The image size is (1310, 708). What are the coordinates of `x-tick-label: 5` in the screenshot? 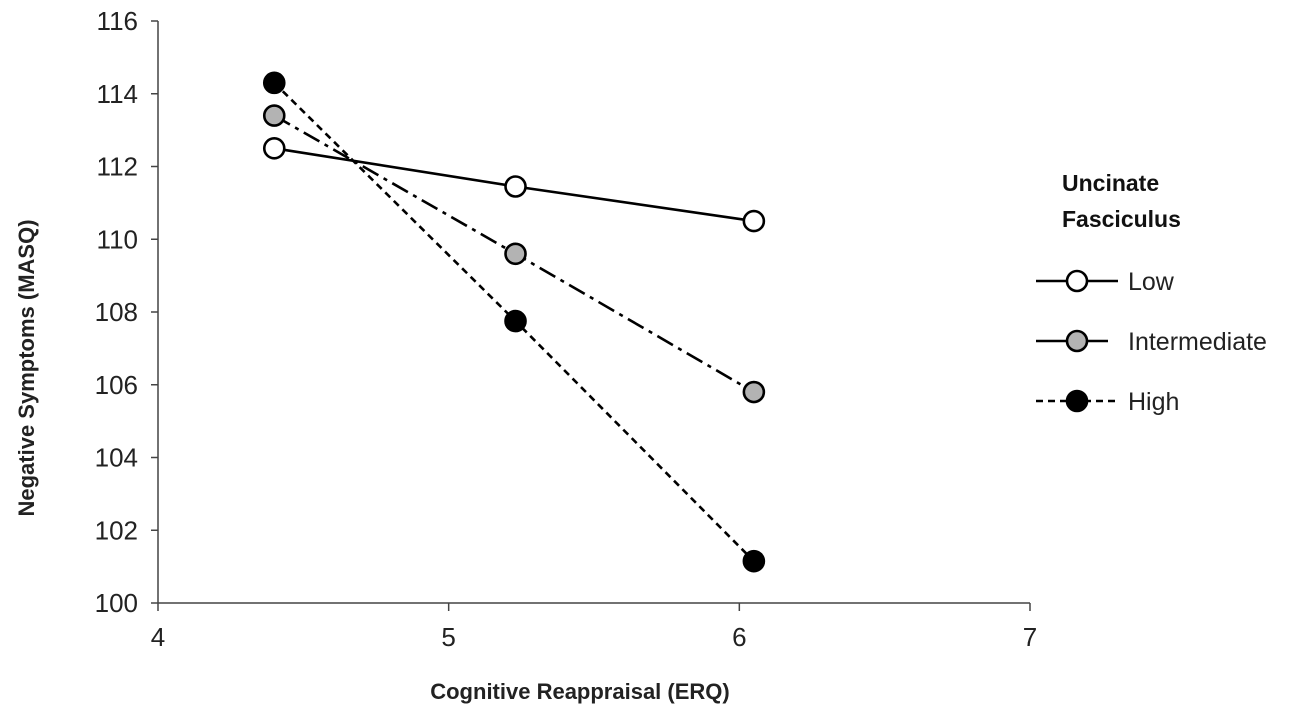 It's located at (448, 637).